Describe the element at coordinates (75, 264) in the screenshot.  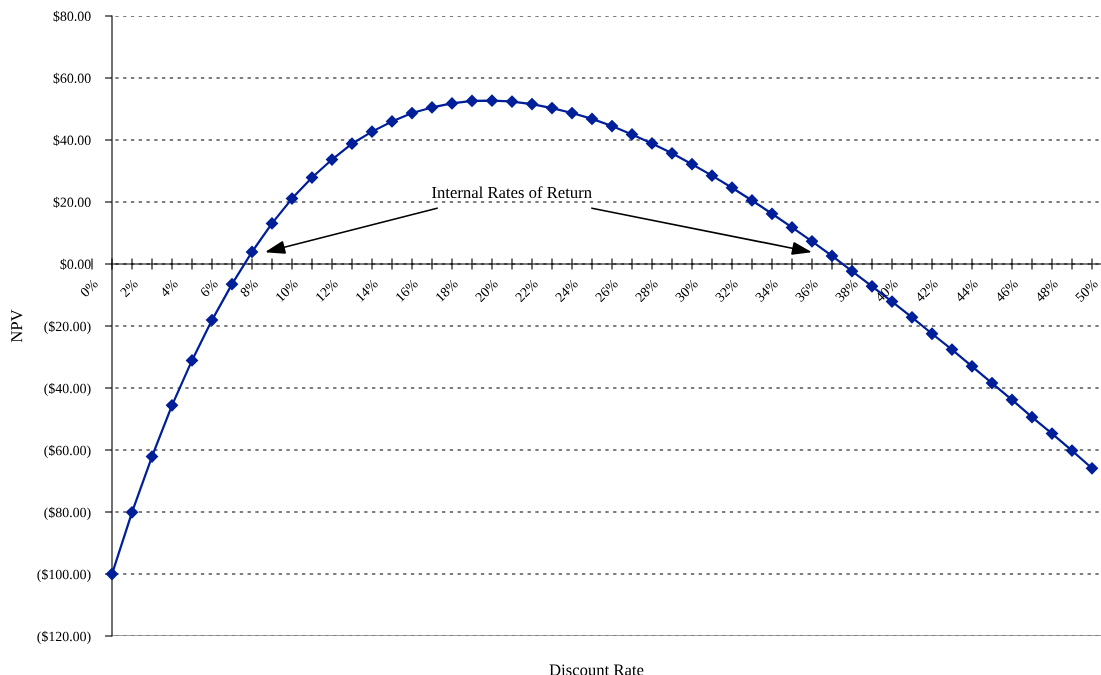
I see `y-tick-label: $0.00` at that location.